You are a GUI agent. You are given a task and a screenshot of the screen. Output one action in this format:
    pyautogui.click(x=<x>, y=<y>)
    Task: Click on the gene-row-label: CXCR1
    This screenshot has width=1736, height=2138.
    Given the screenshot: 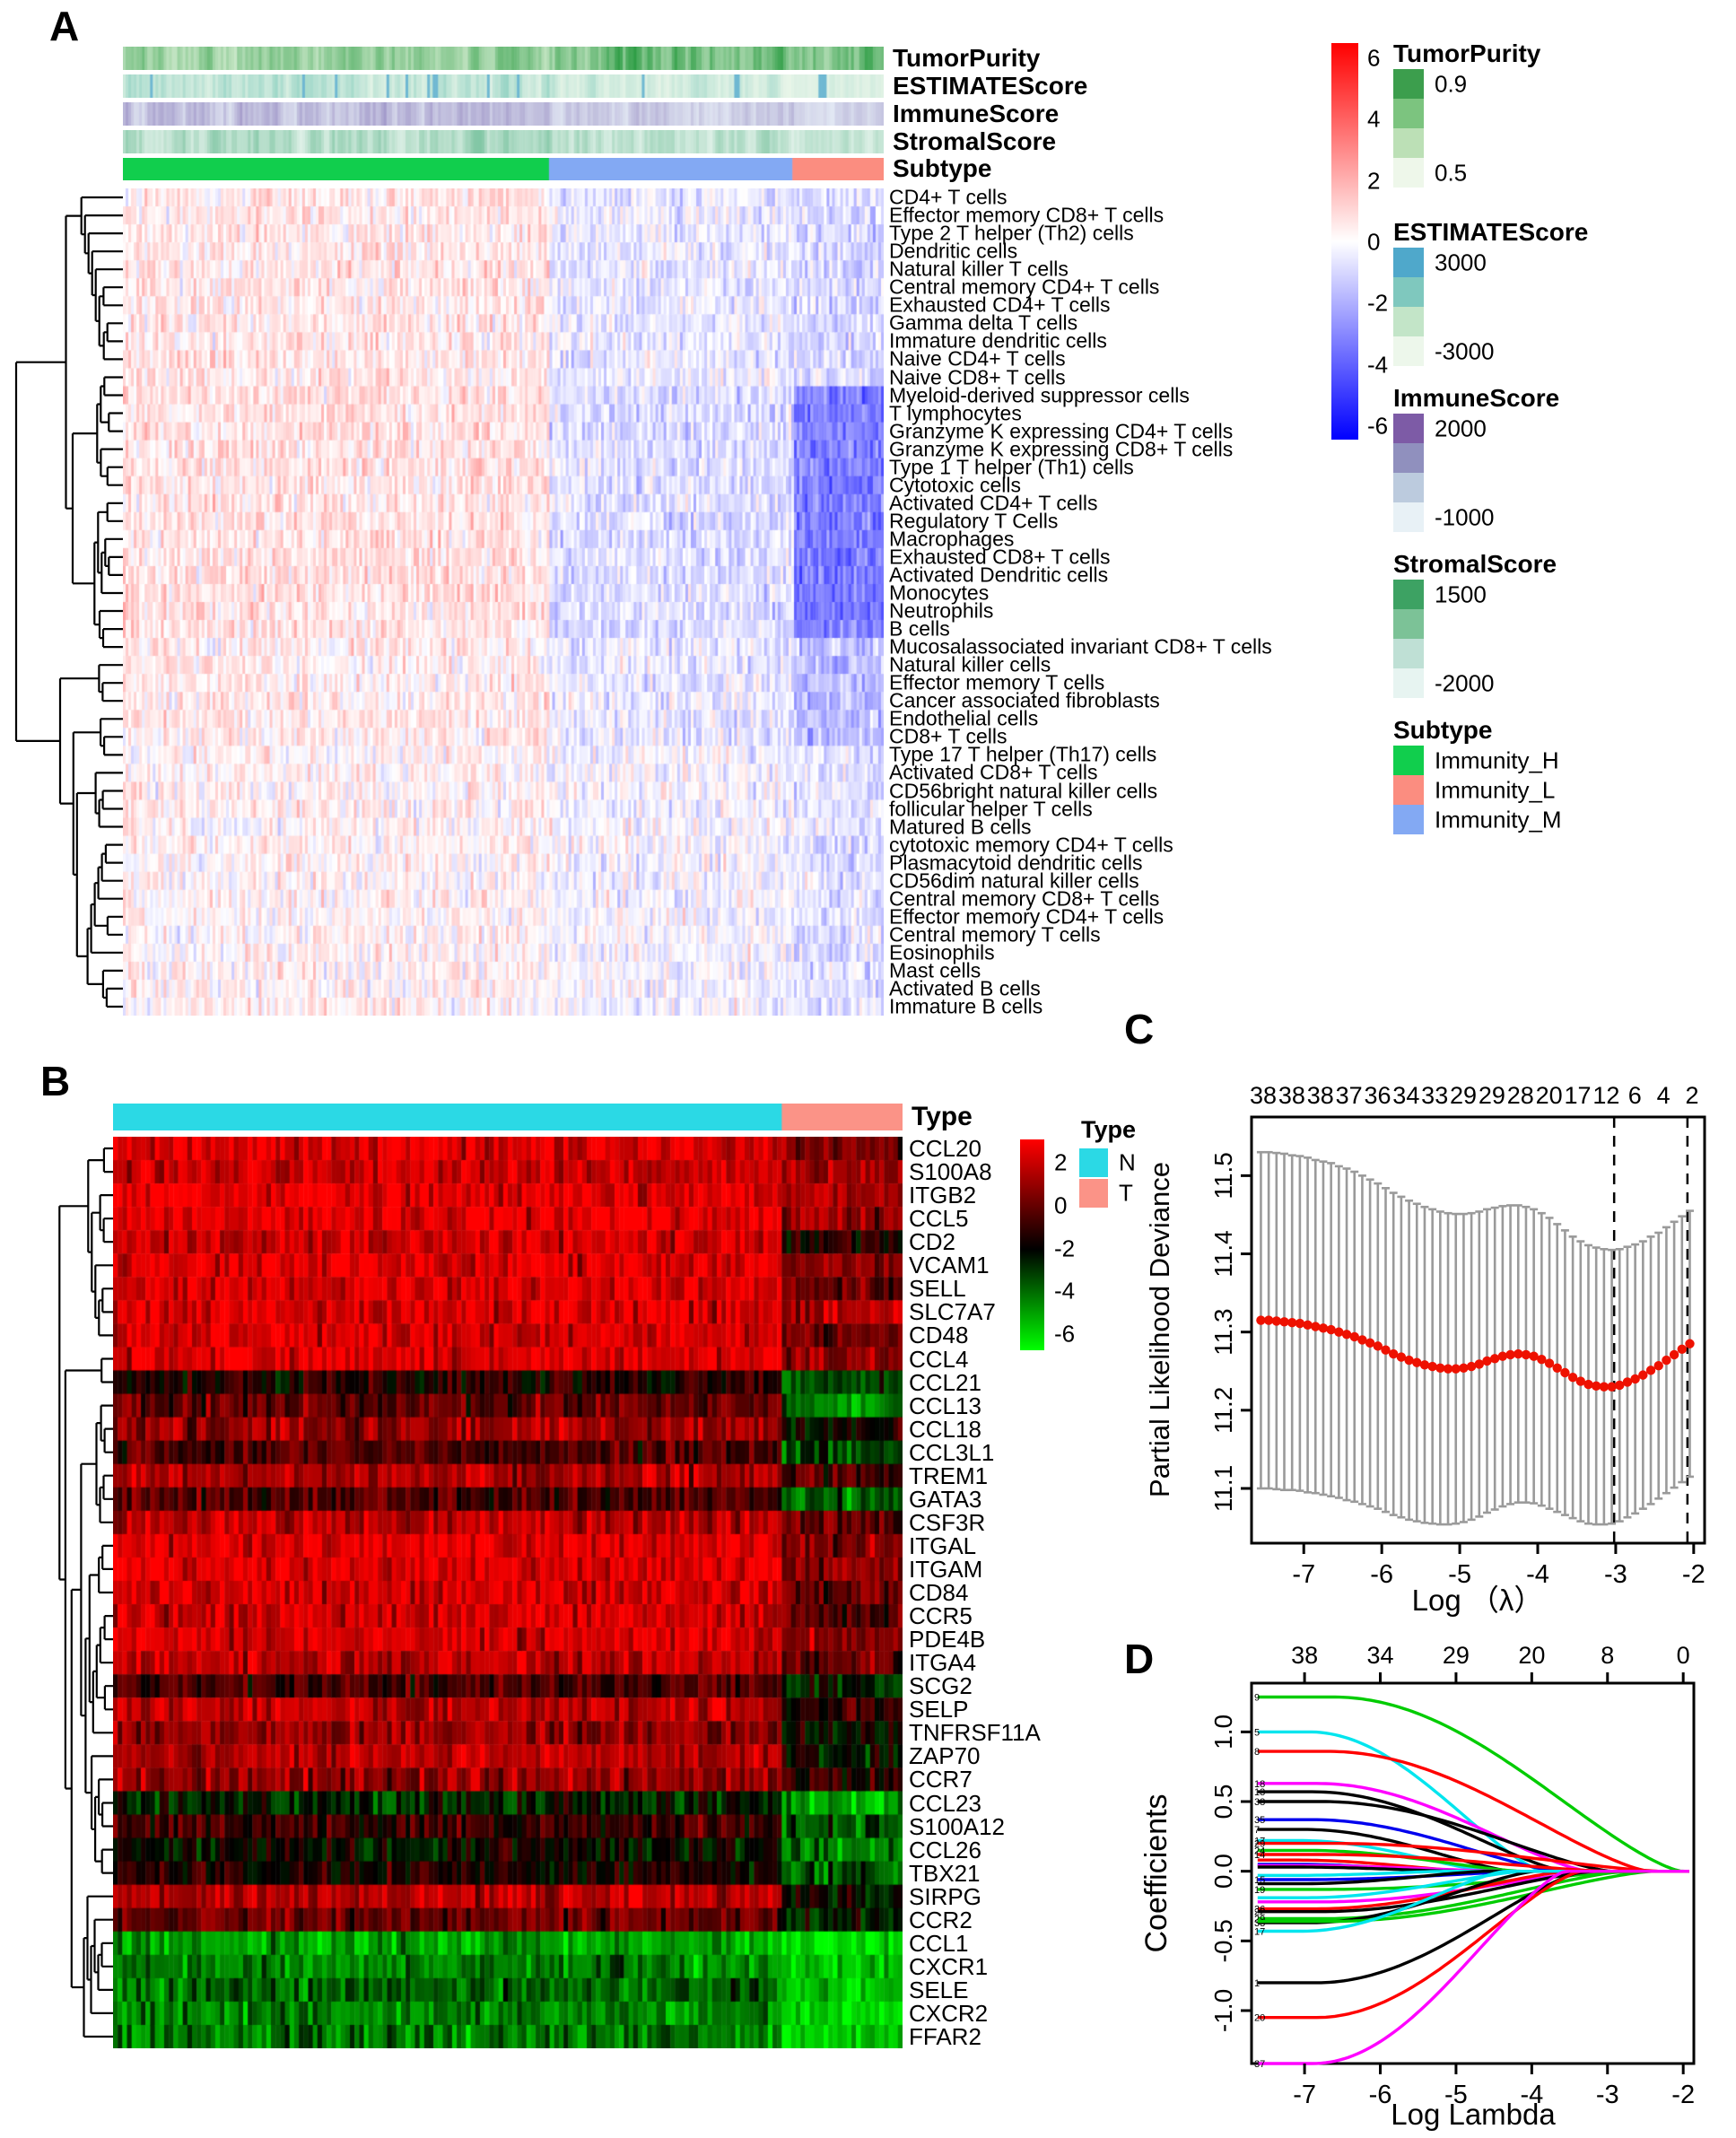 What is the action you would take?
    pyautogui.click(x=949, y=1966)
    